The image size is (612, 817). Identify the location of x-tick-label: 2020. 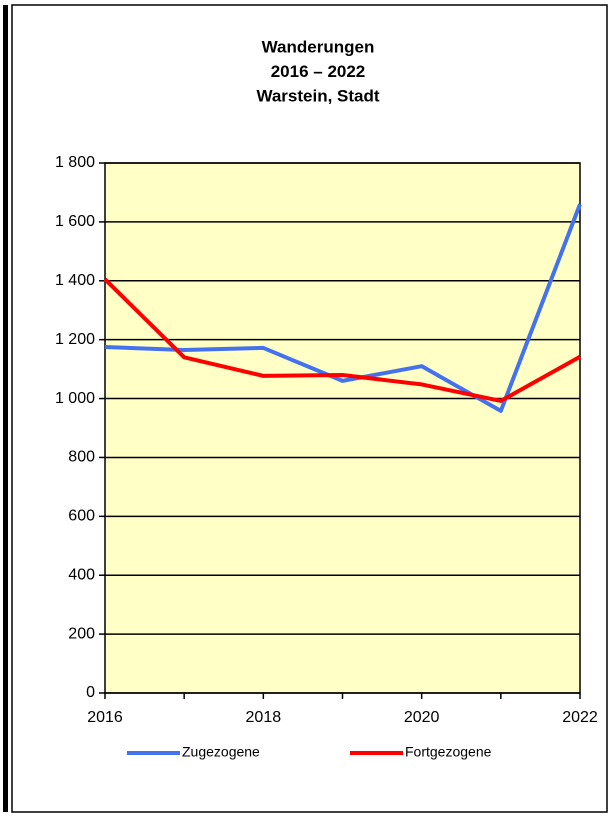
(422, 717).